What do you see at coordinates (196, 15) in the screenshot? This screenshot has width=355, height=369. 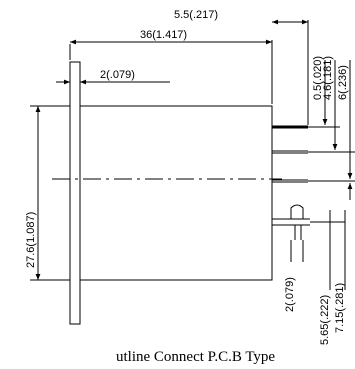 I see `dim-pin-offset-label: 5.5(.217)` at bounding box center [196, 15].